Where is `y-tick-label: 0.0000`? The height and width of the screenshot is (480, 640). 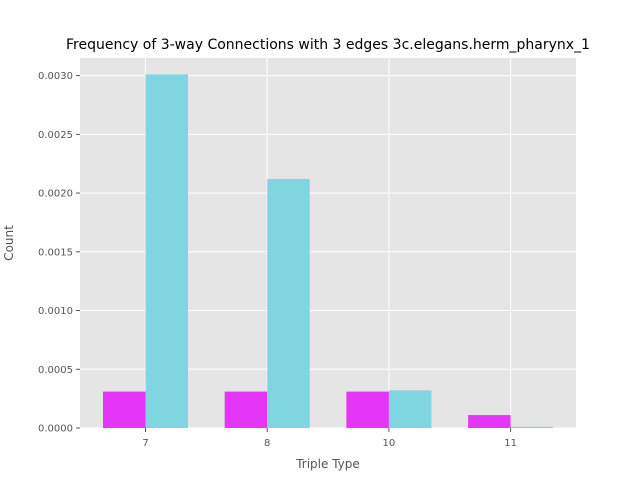
y-tick-label: 0.0000 is located at coordinates (55, 429).